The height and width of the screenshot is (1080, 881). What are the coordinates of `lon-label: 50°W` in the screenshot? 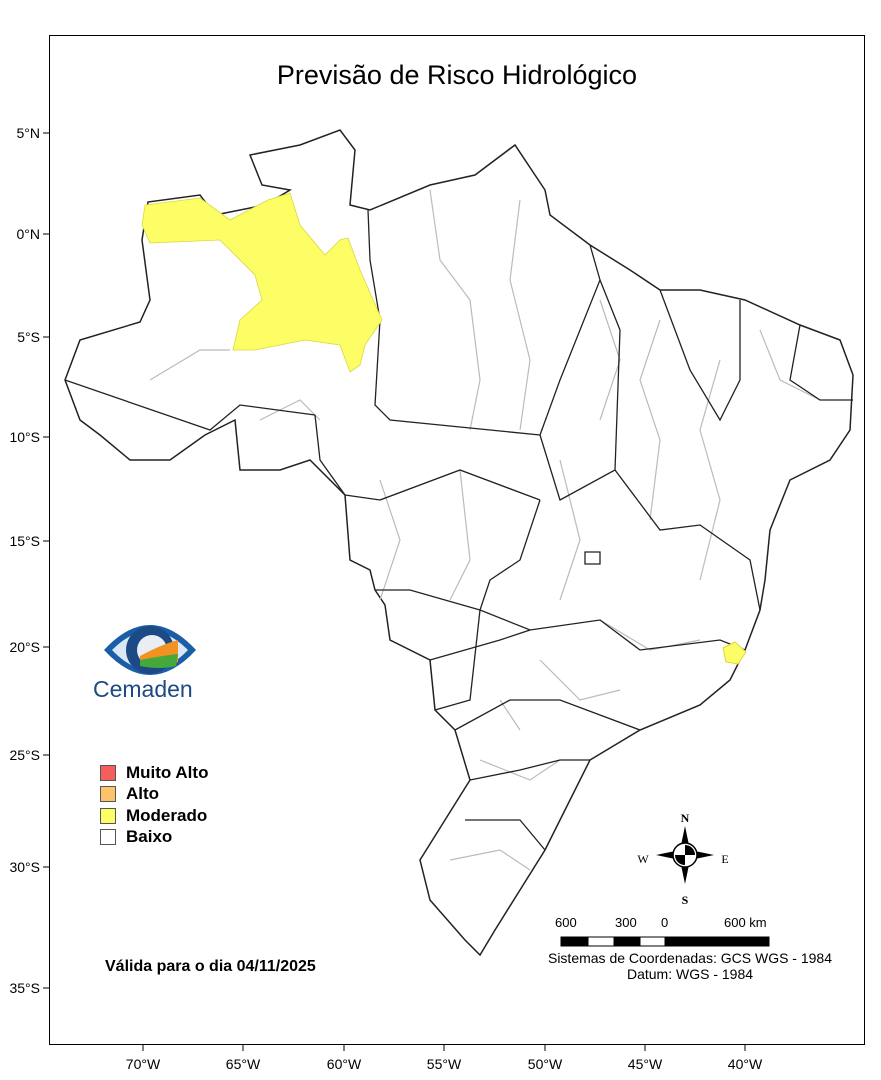 It's located at (545, 1064).